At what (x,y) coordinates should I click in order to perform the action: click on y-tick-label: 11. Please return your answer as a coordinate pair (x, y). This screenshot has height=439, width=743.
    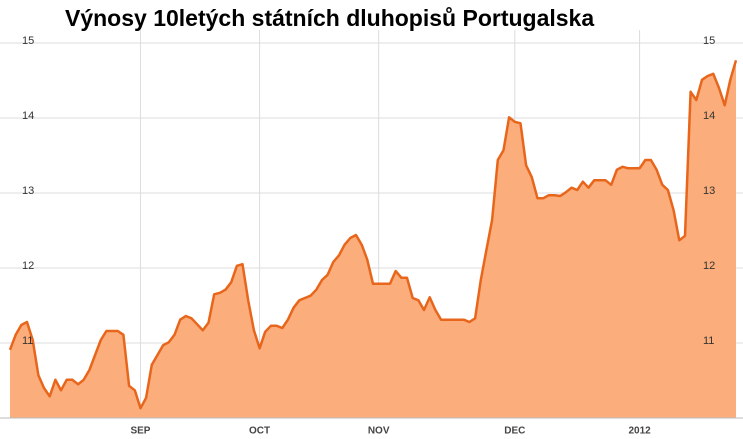
    Looking at the image, I should click on (27, 341).